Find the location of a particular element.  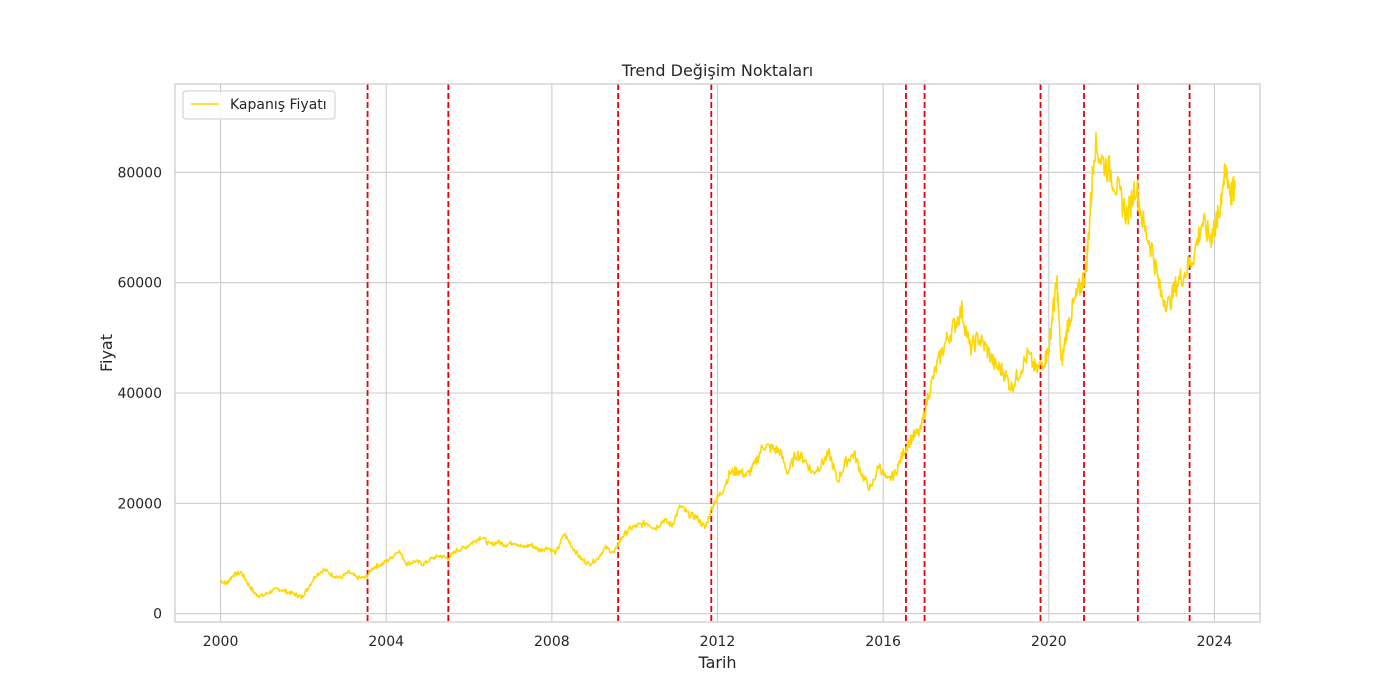

x-tick-label: 2000 is located at coordinates (221, 642).